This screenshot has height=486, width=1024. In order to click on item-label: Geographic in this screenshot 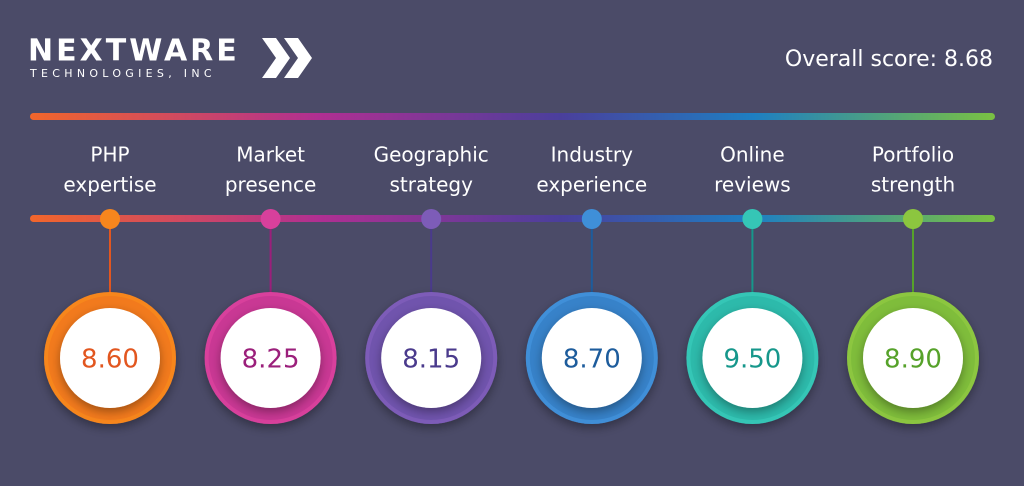, I will do `click(431, 155)`.